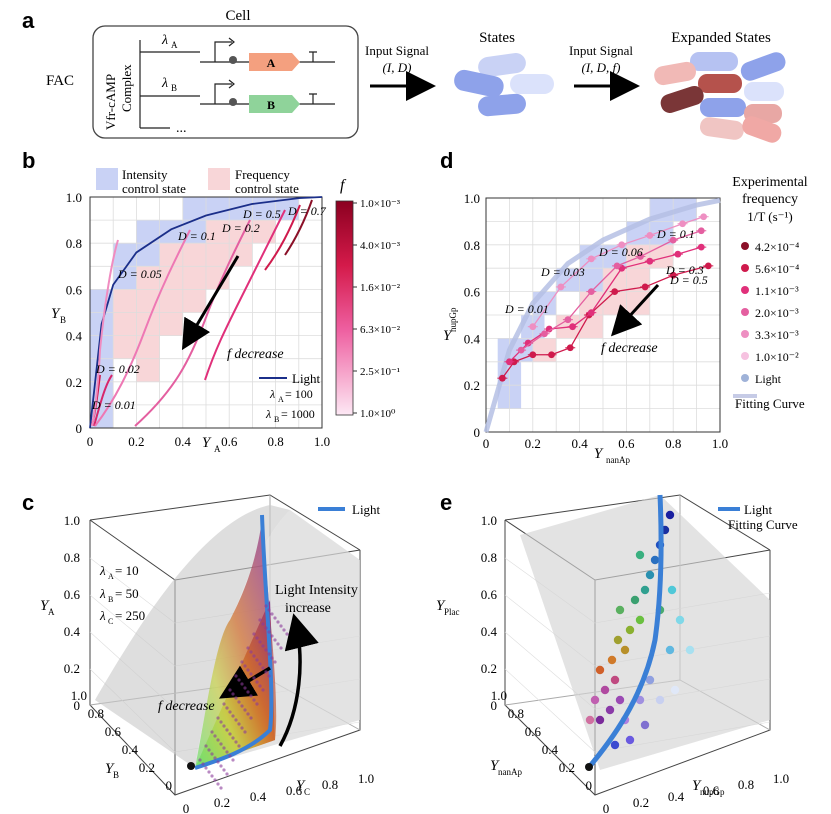  I want to click on legend-intensity-swatch, so click(107, 179).